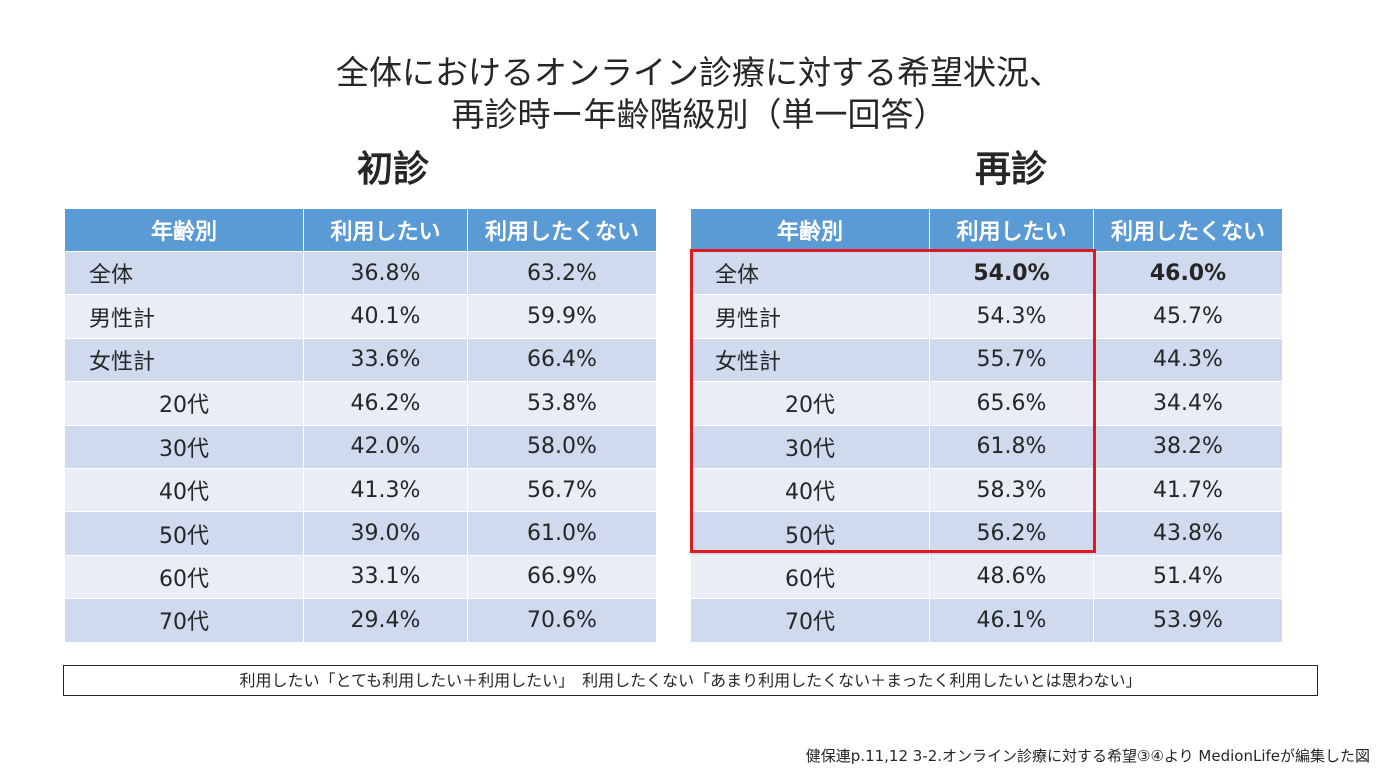 This screenshot has width=1398, height=782. I want to click on table-row: 40代 58.3% 41.7%, so click(986, 490).